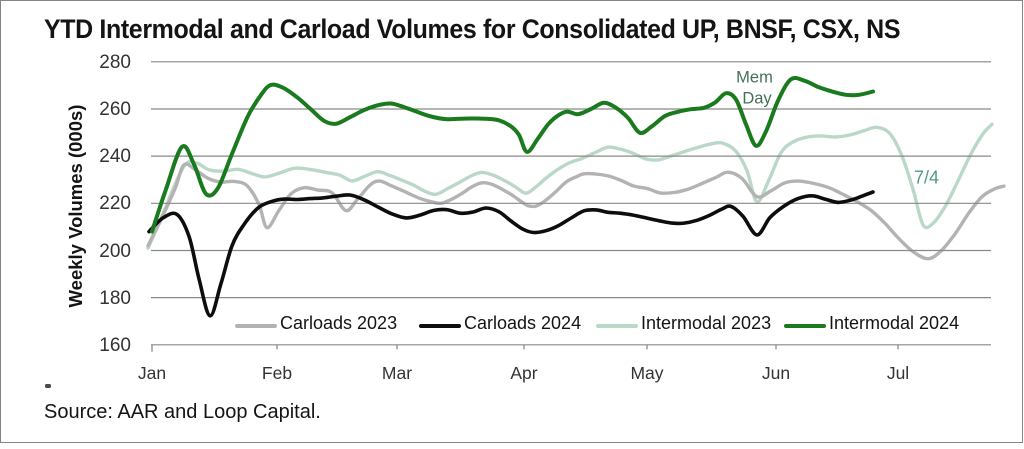  Describe the element at coordinates (757, 99) in the screenshot. I see `svg-text: Day` at that location.